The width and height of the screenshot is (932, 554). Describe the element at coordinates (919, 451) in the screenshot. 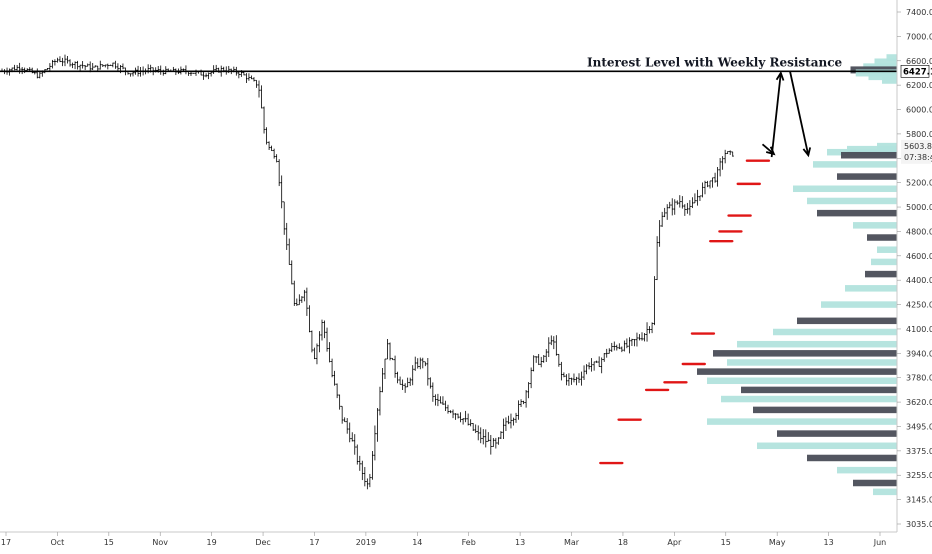

I see `y-tick-label: 3375.00` at that location.